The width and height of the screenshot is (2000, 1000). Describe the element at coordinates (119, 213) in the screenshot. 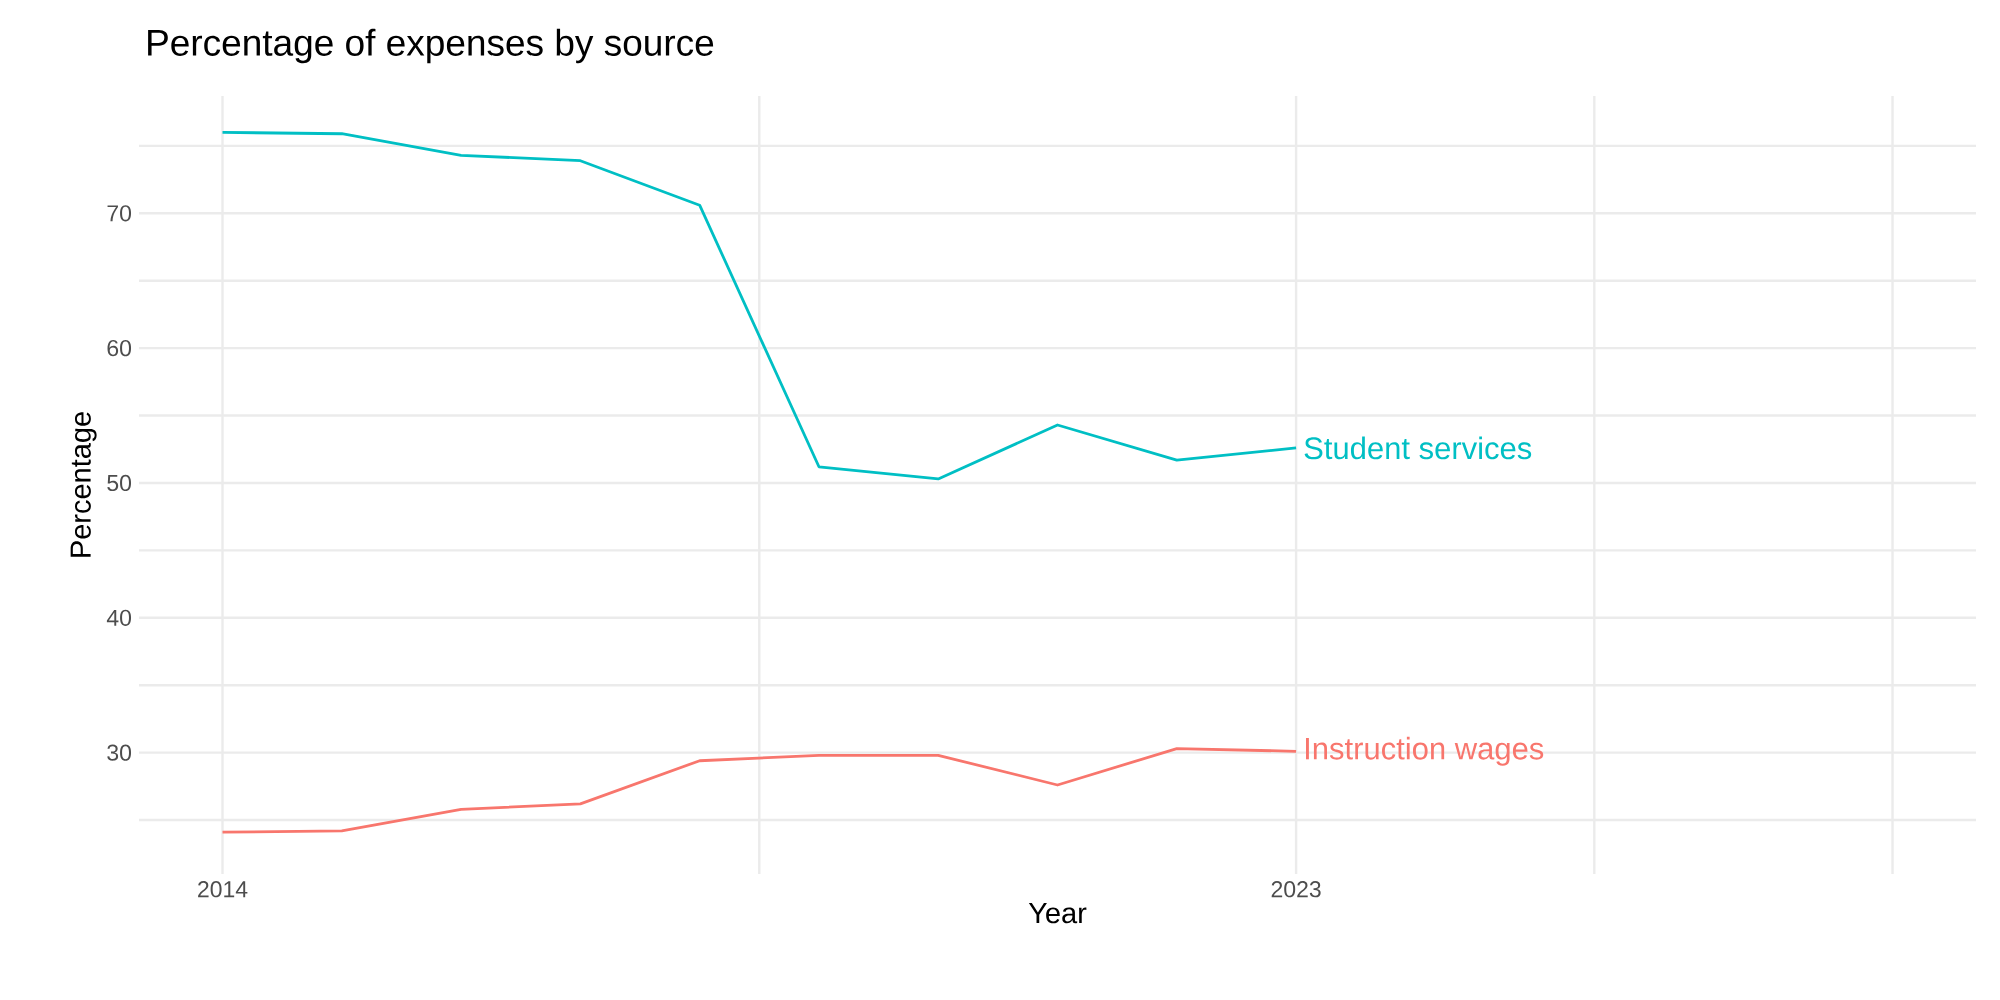

I see `y-tick-label: 70` at that location.